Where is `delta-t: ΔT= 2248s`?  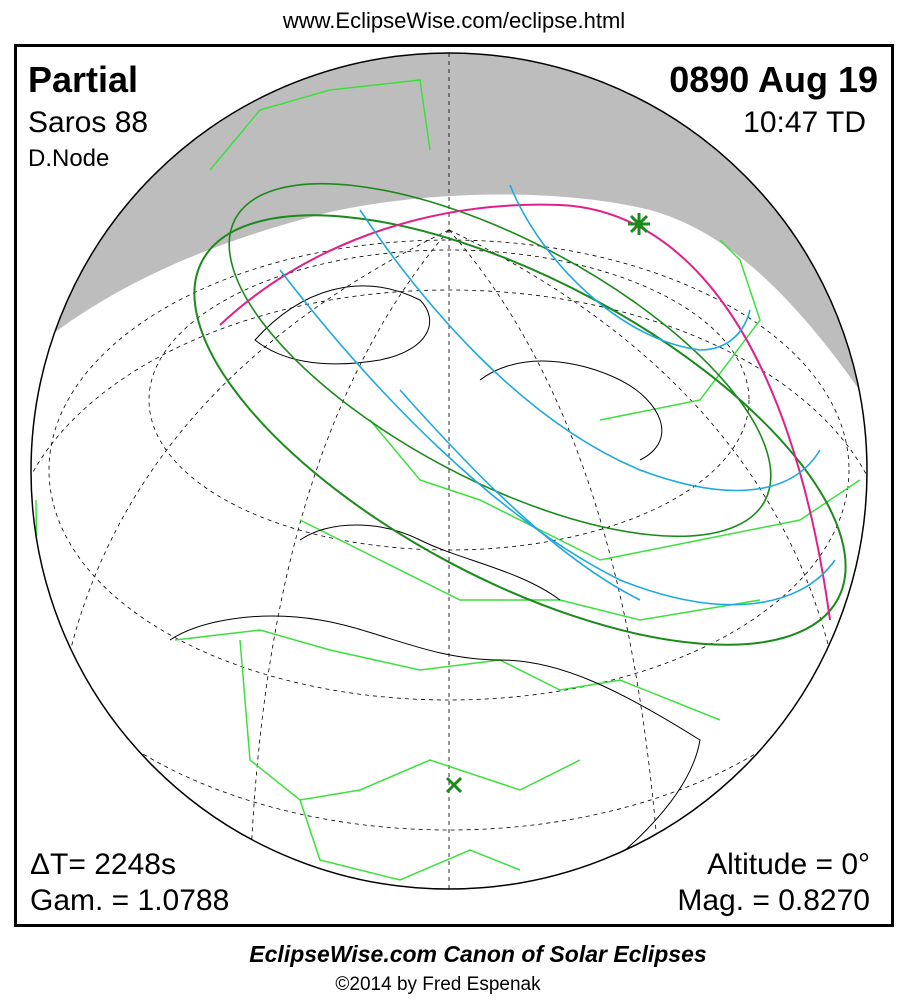 delta-t: ΔT= 2248s is located at coordinates (103, 864).